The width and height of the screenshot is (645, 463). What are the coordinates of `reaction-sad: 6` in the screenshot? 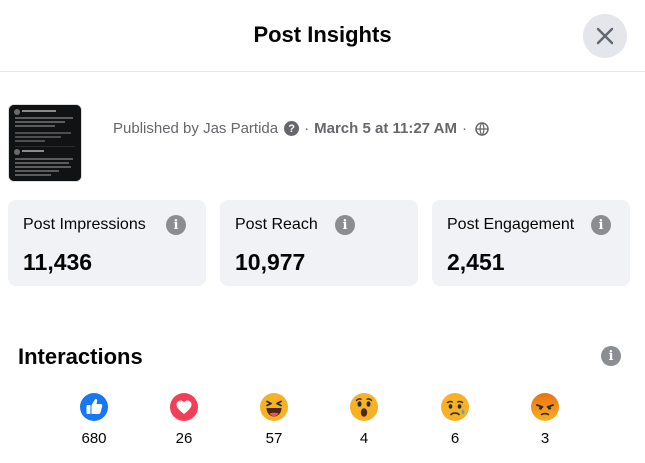 It's located at (455, 419).